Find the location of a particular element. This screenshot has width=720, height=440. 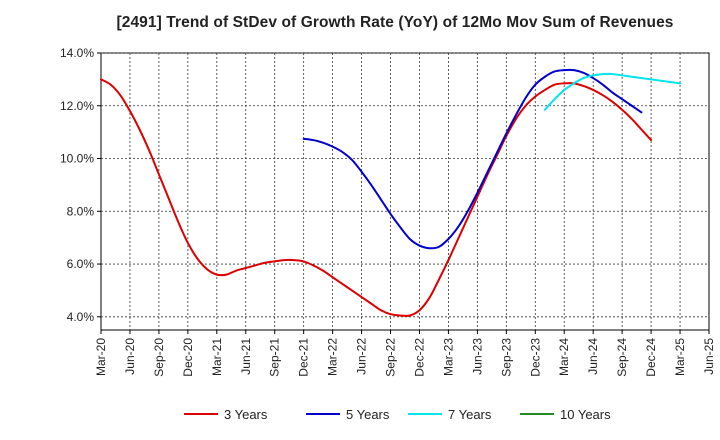

legend-label-10-years: 10 Years is located at coordinates (585, 414).